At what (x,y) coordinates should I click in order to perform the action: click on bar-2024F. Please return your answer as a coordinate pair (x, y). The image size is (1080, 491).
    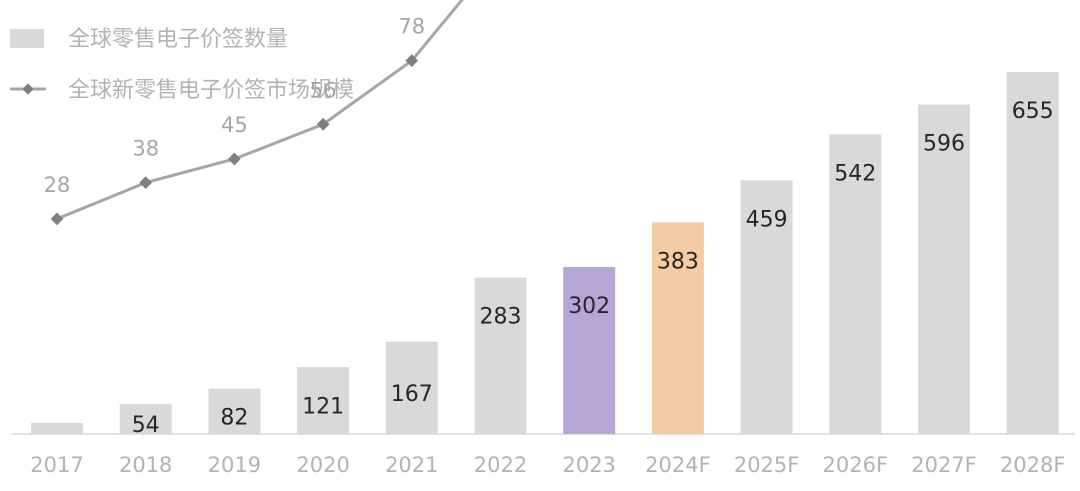
    Looking at the image, I should click on (677, 328).